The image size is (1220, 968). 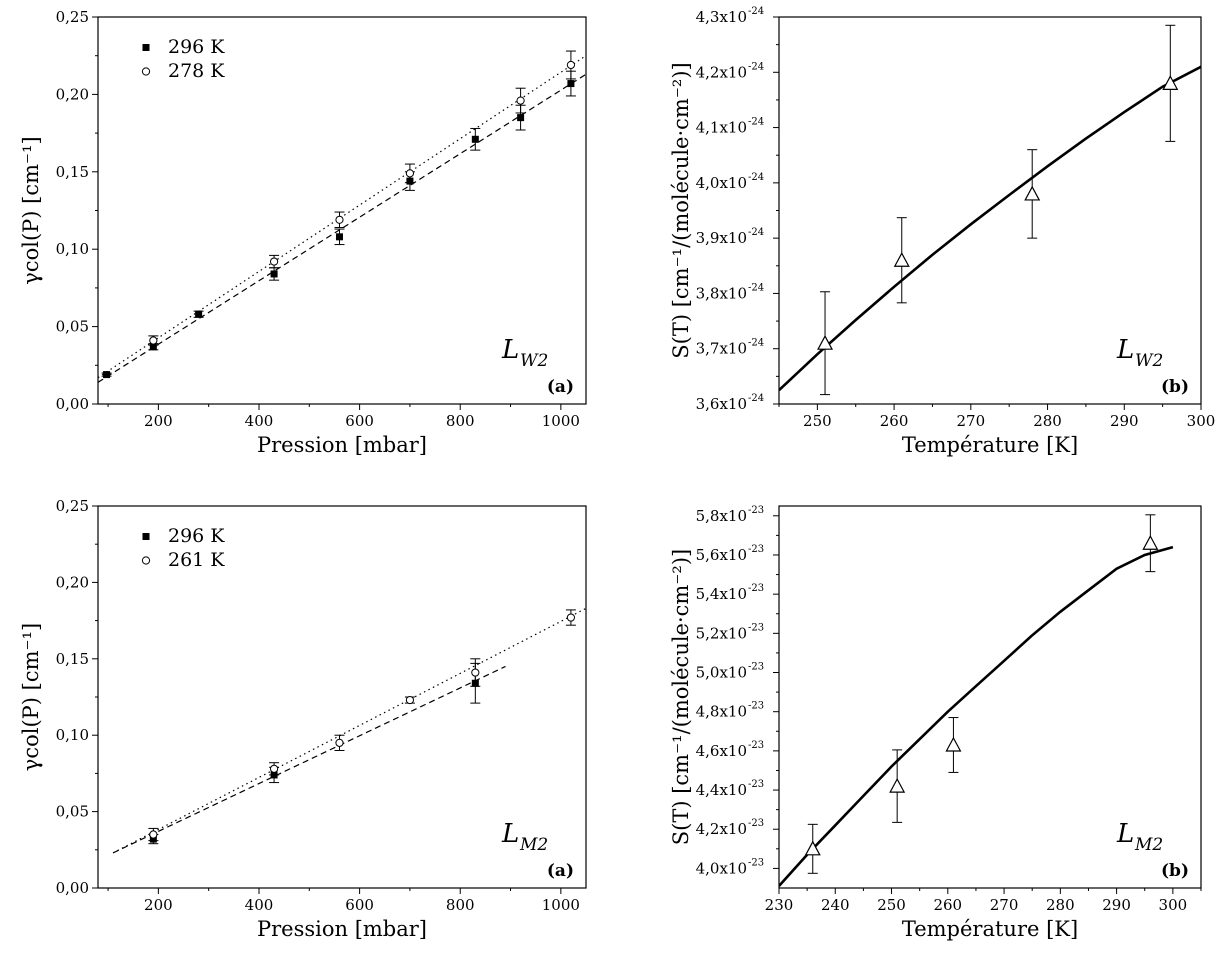 What do you see at coordinates (359, 905) in the screenshot?
I see `x-tick-label: 600` at bounding box center [359, 905].